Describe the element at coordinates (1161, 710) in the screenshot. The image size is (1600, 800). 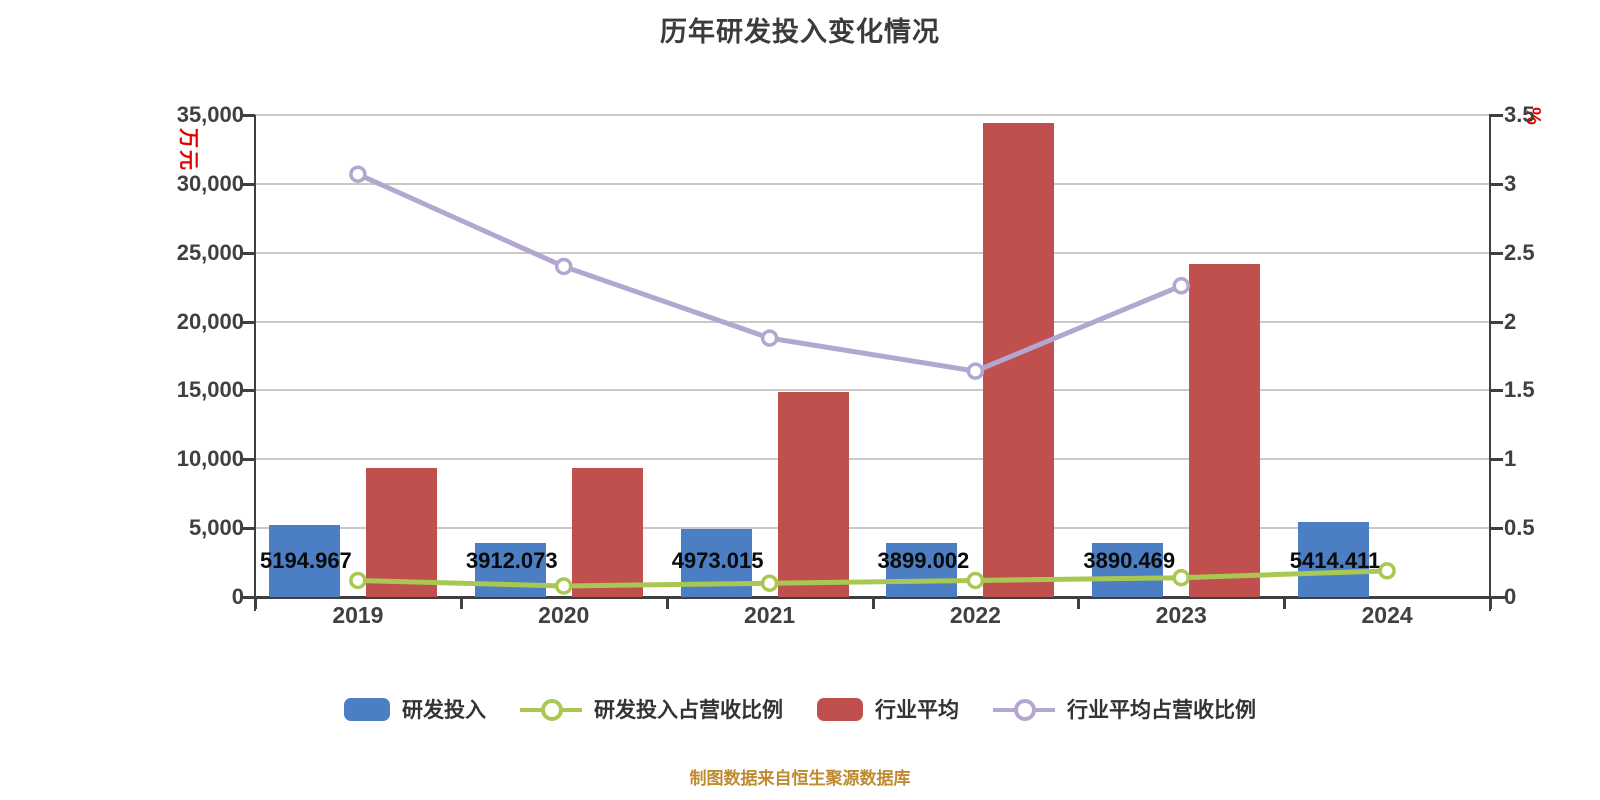
I see `legend-label: 行业平均占营收比例` at that location.